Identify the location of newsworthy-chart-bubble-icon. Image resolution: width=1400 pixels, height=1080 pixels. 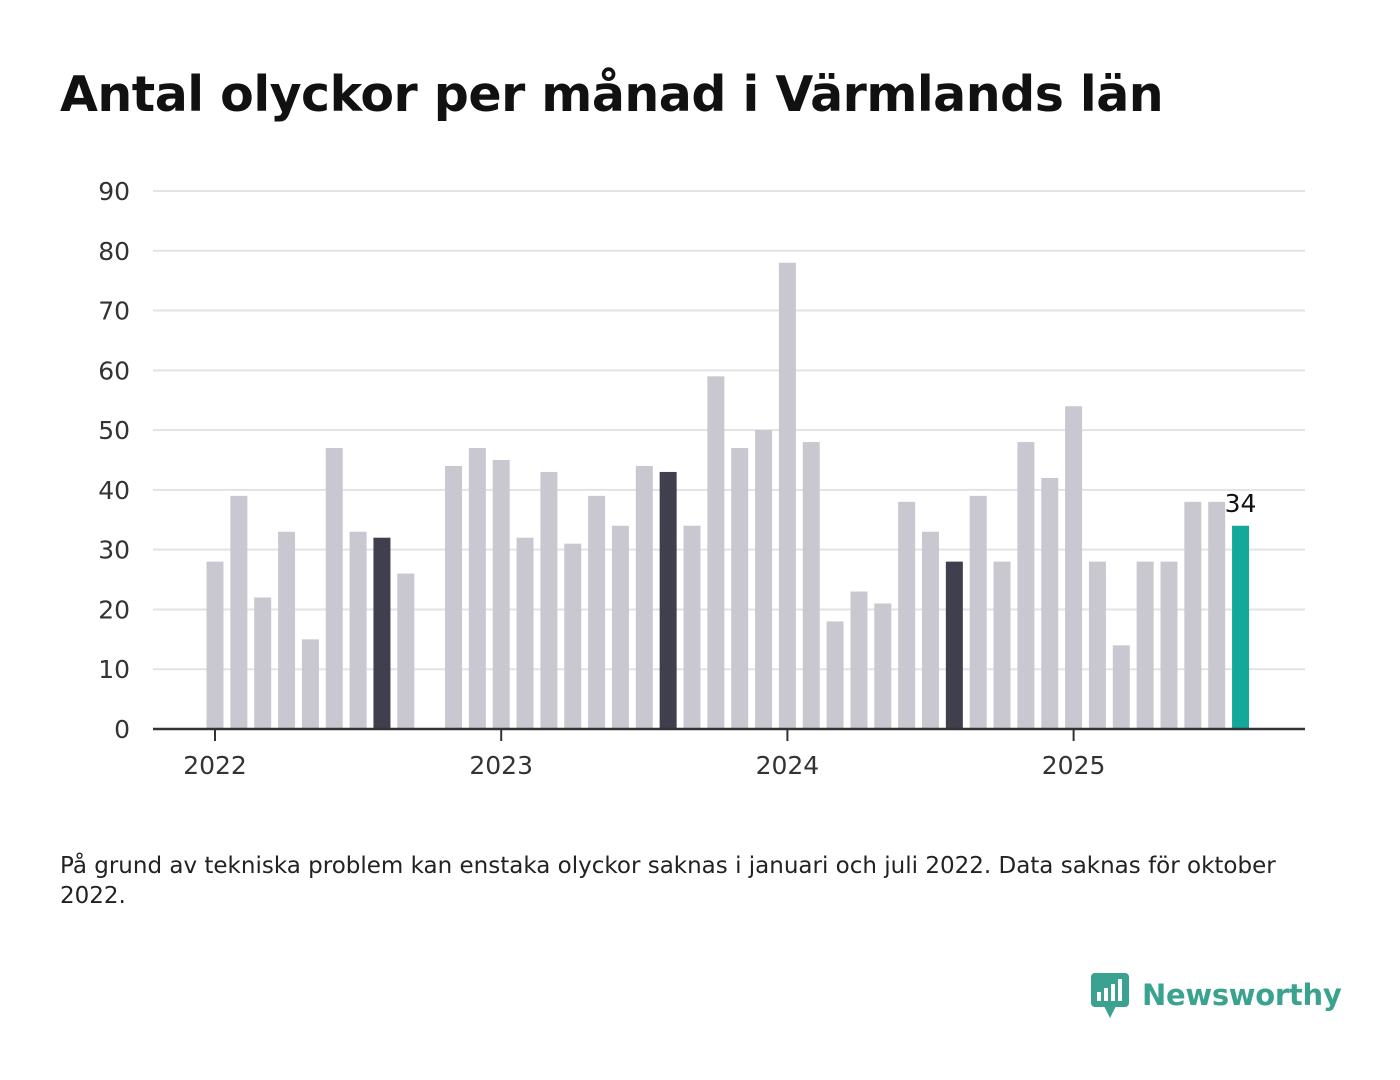
(1110, 995).